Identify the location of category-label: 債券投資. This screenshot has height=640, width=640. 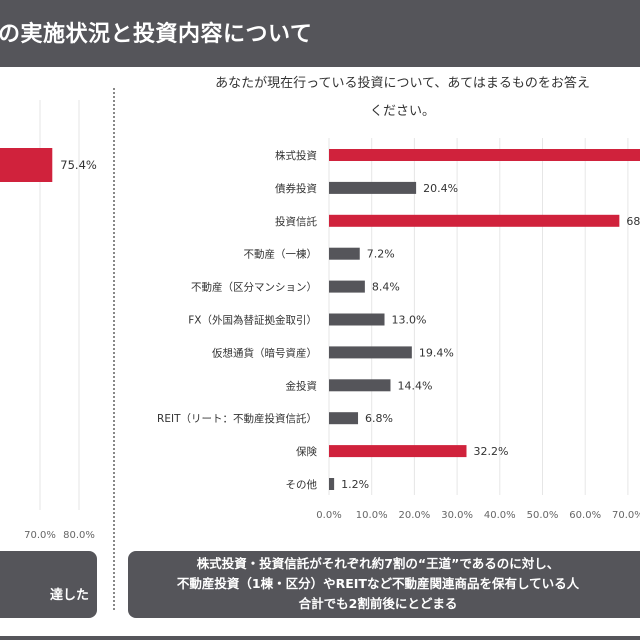
(296, 188).